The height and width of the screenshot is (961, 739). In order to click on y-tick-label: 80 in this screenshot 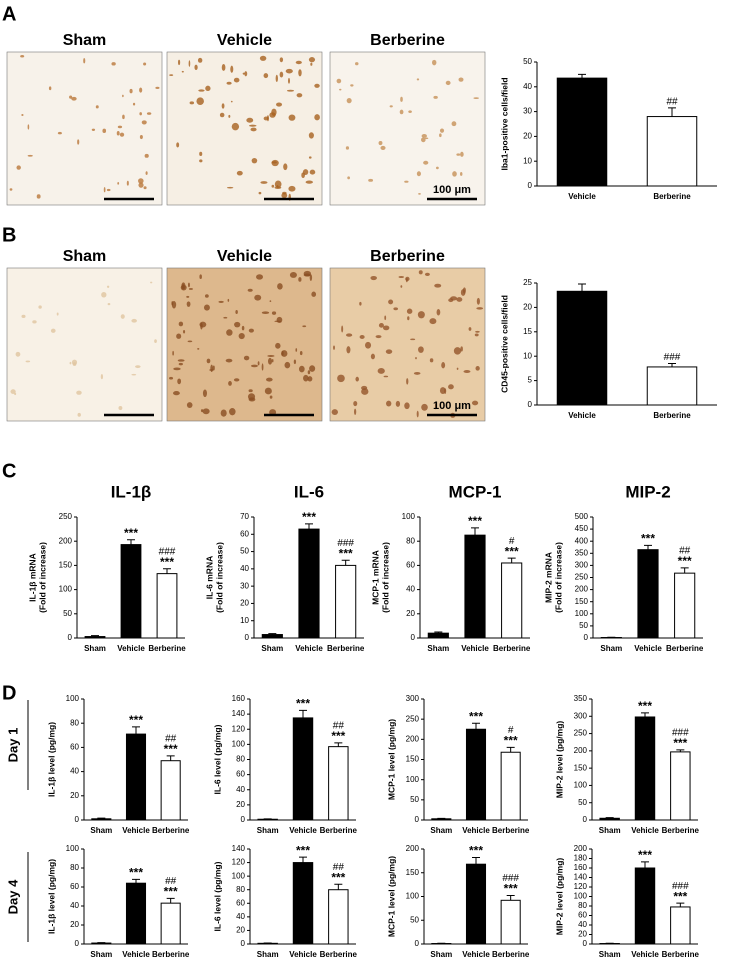, I will do `click(74, 722)`.